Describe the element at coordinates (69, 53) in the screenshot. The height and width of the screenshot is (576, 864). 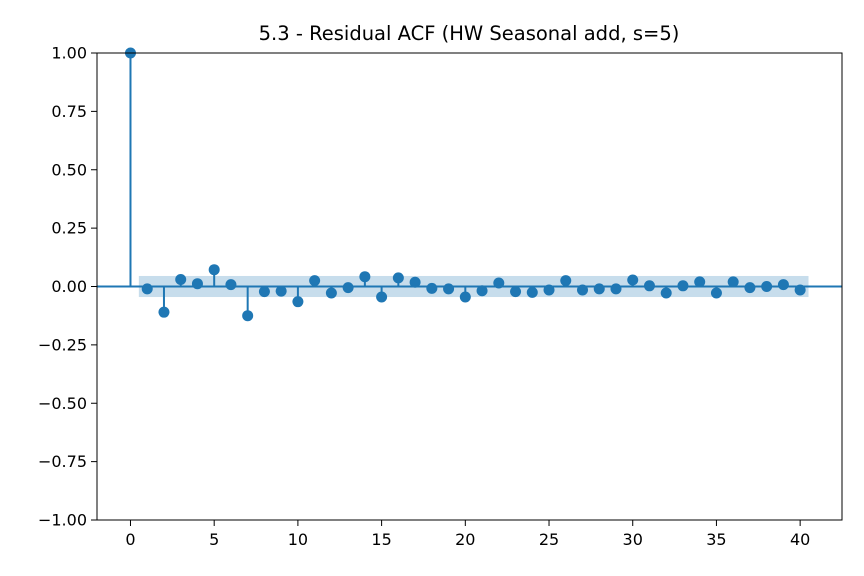
I see `y-tick-label: 1.00` at that location.